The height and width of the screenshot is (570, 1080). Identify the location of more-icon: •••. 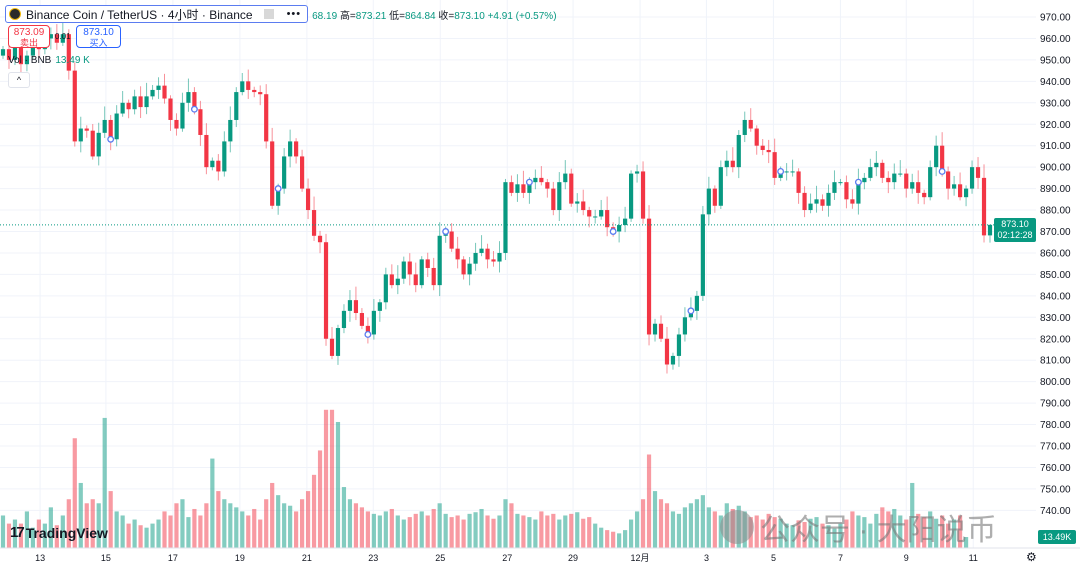
(294, 14).